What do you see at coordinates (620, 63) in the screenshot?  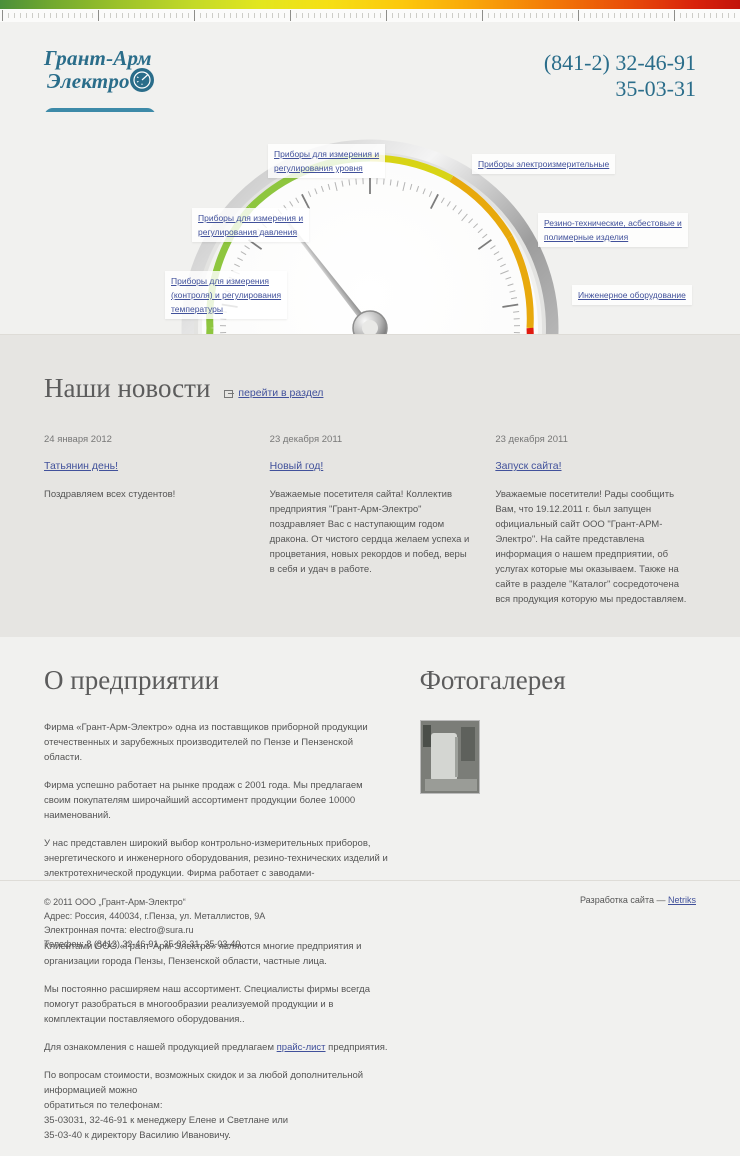 I see `phone-line-1: (841-2) 32-46-91` at bounding box center [620, 63].